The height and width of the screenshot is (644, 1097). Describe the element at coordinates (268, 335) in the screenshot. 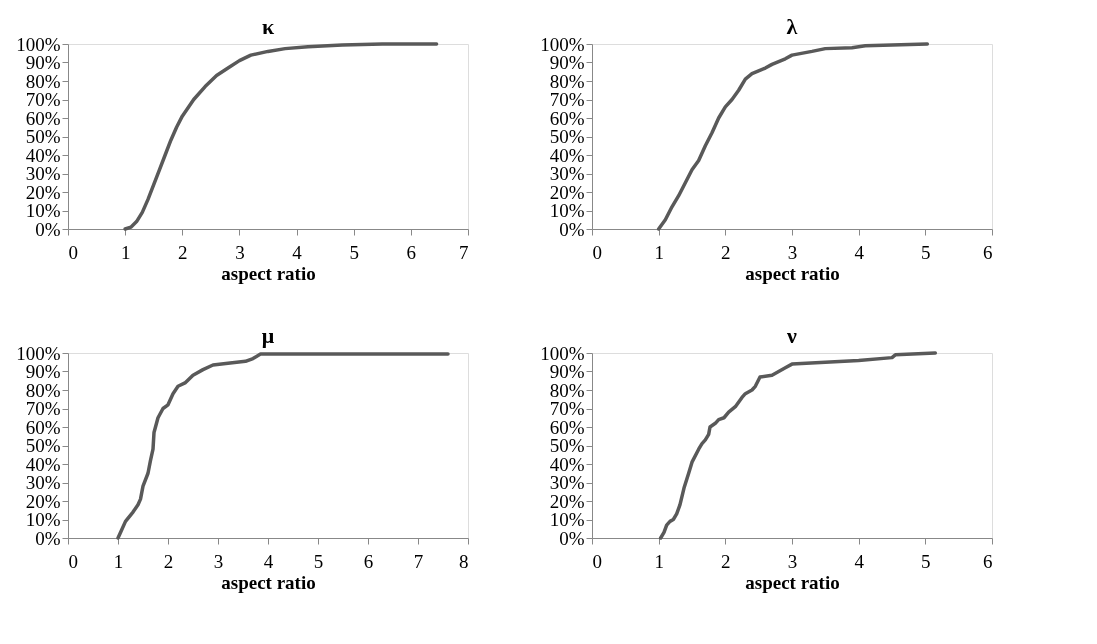

I see `chart-title: μ` at that location.